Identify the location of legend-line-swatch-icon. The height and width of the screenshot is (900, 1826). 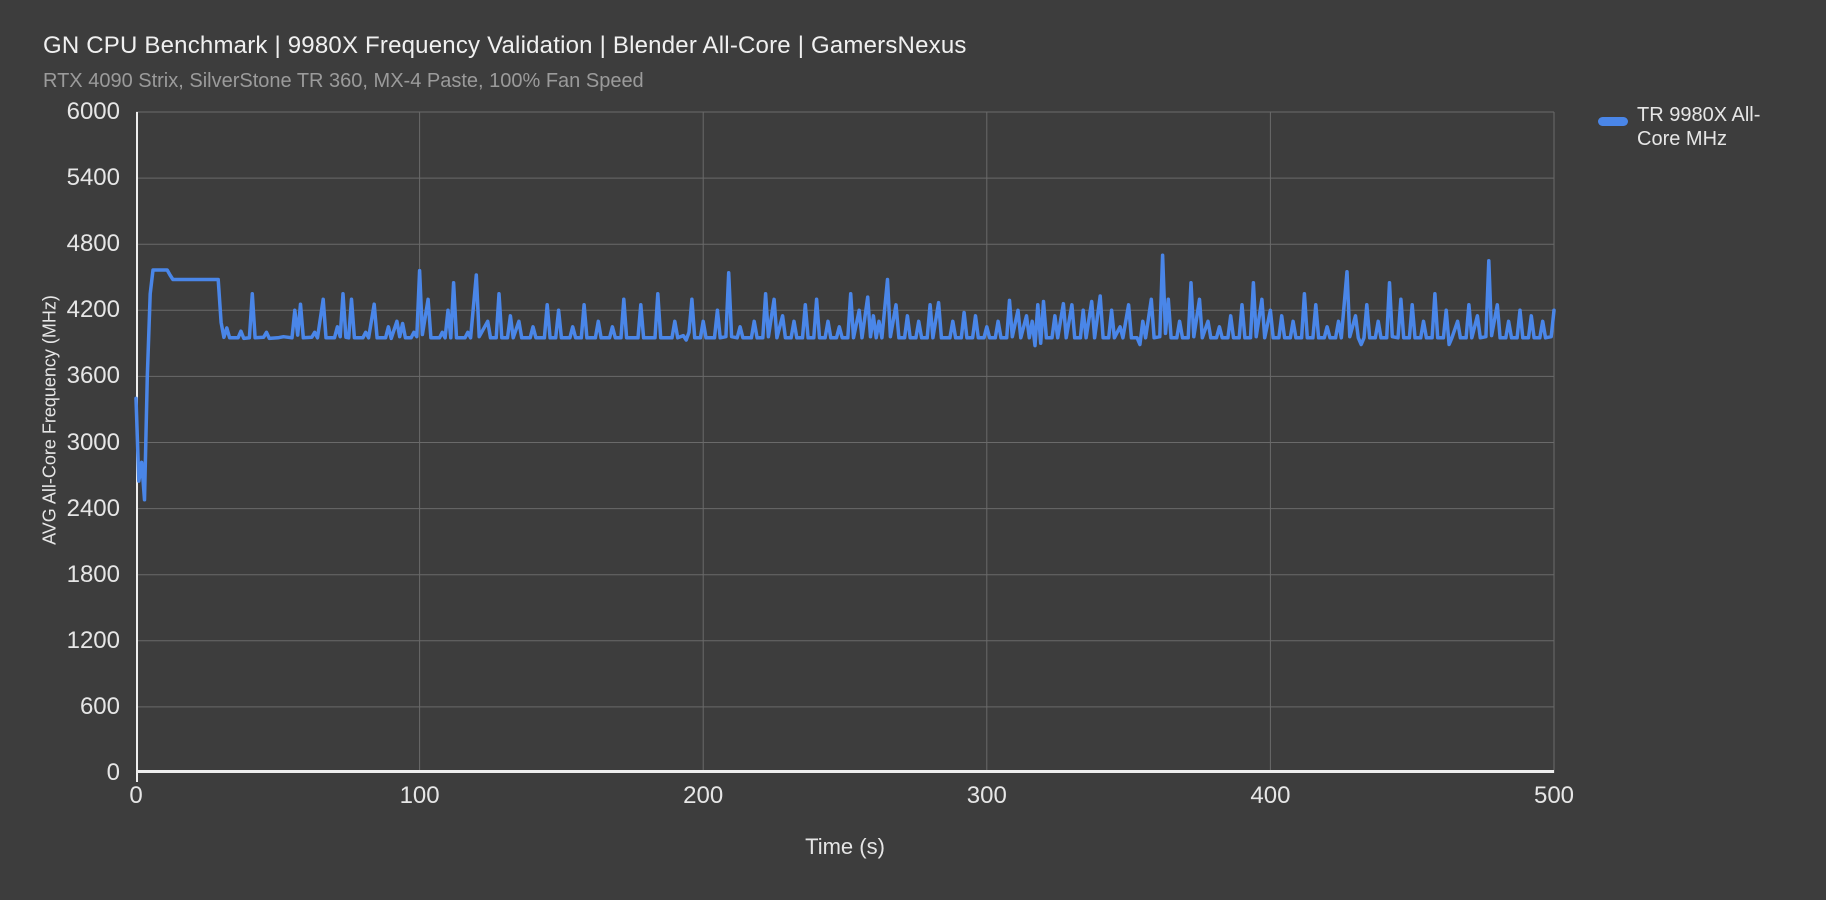
(1613, 121).